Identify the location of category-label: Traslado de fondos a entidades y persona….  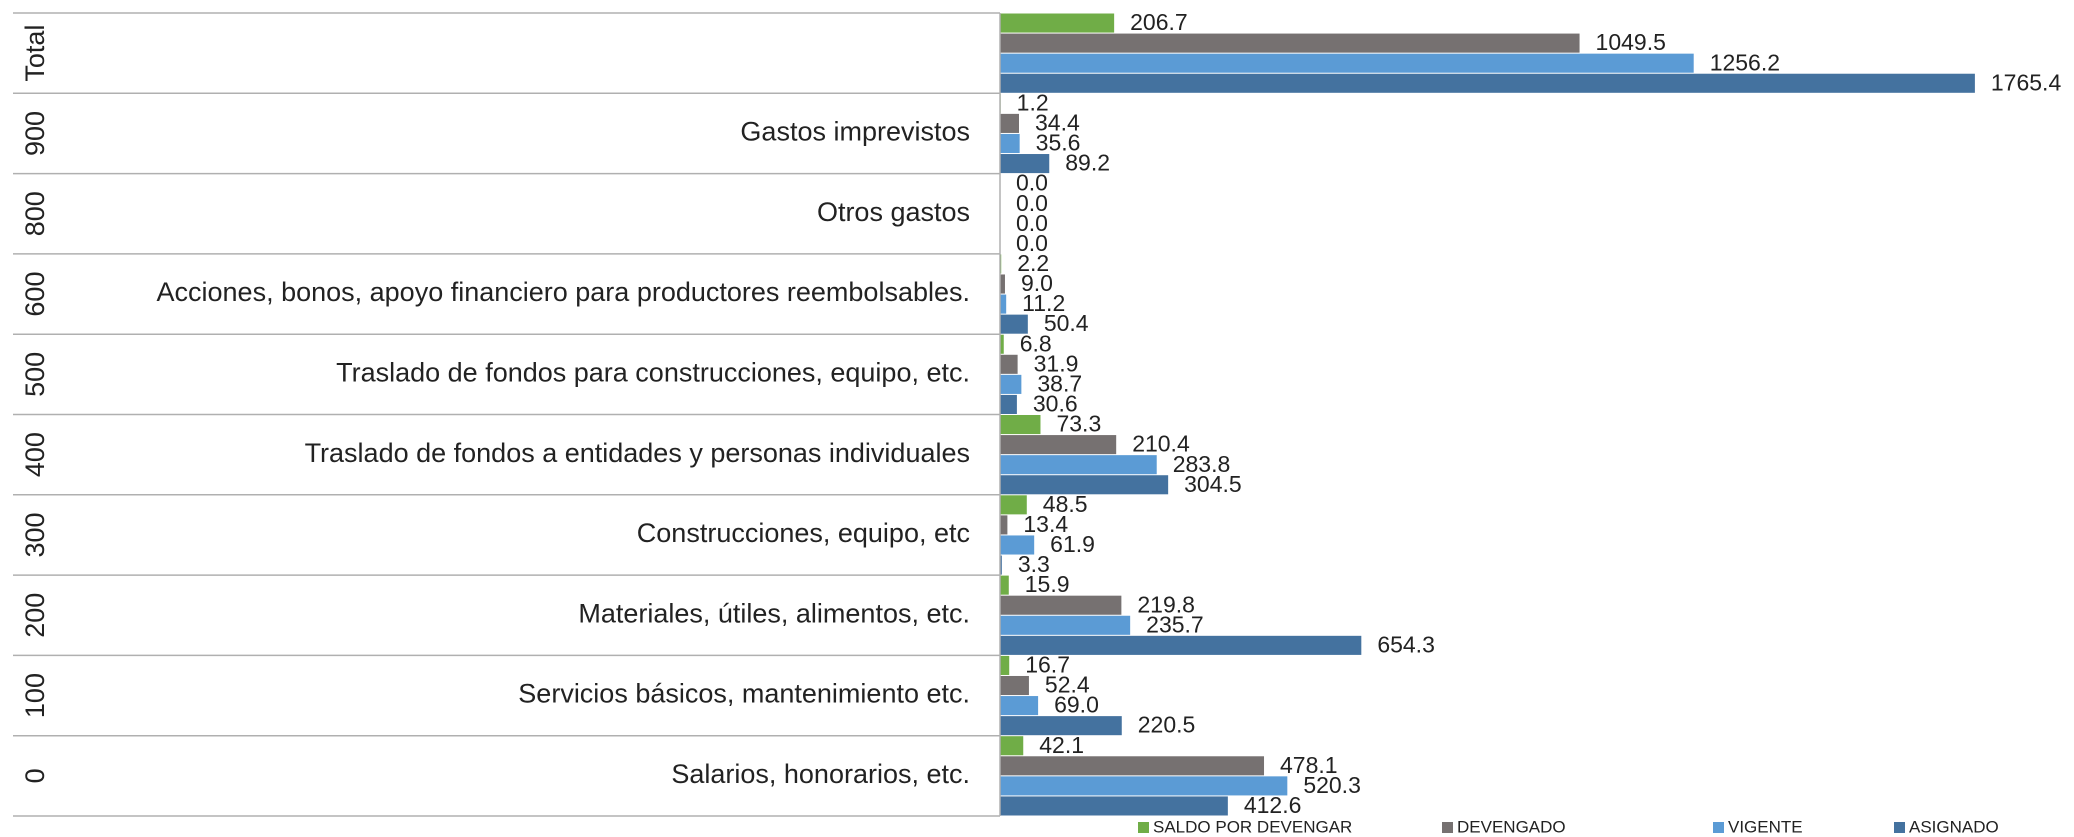
(637, 453).